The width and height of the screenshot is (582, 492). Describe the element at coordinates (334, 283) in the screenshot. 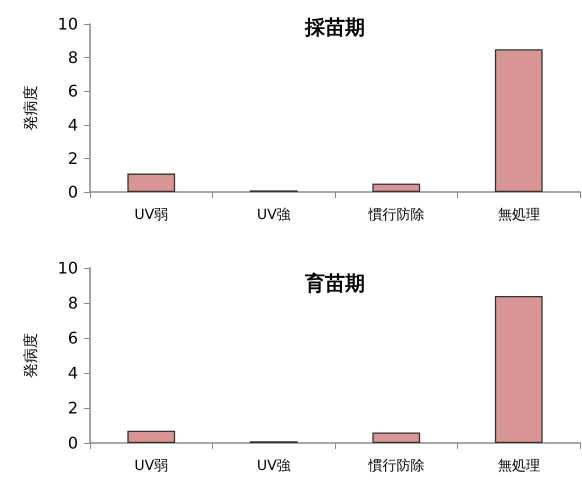

I see `chart-title: 育苗期` at that location.